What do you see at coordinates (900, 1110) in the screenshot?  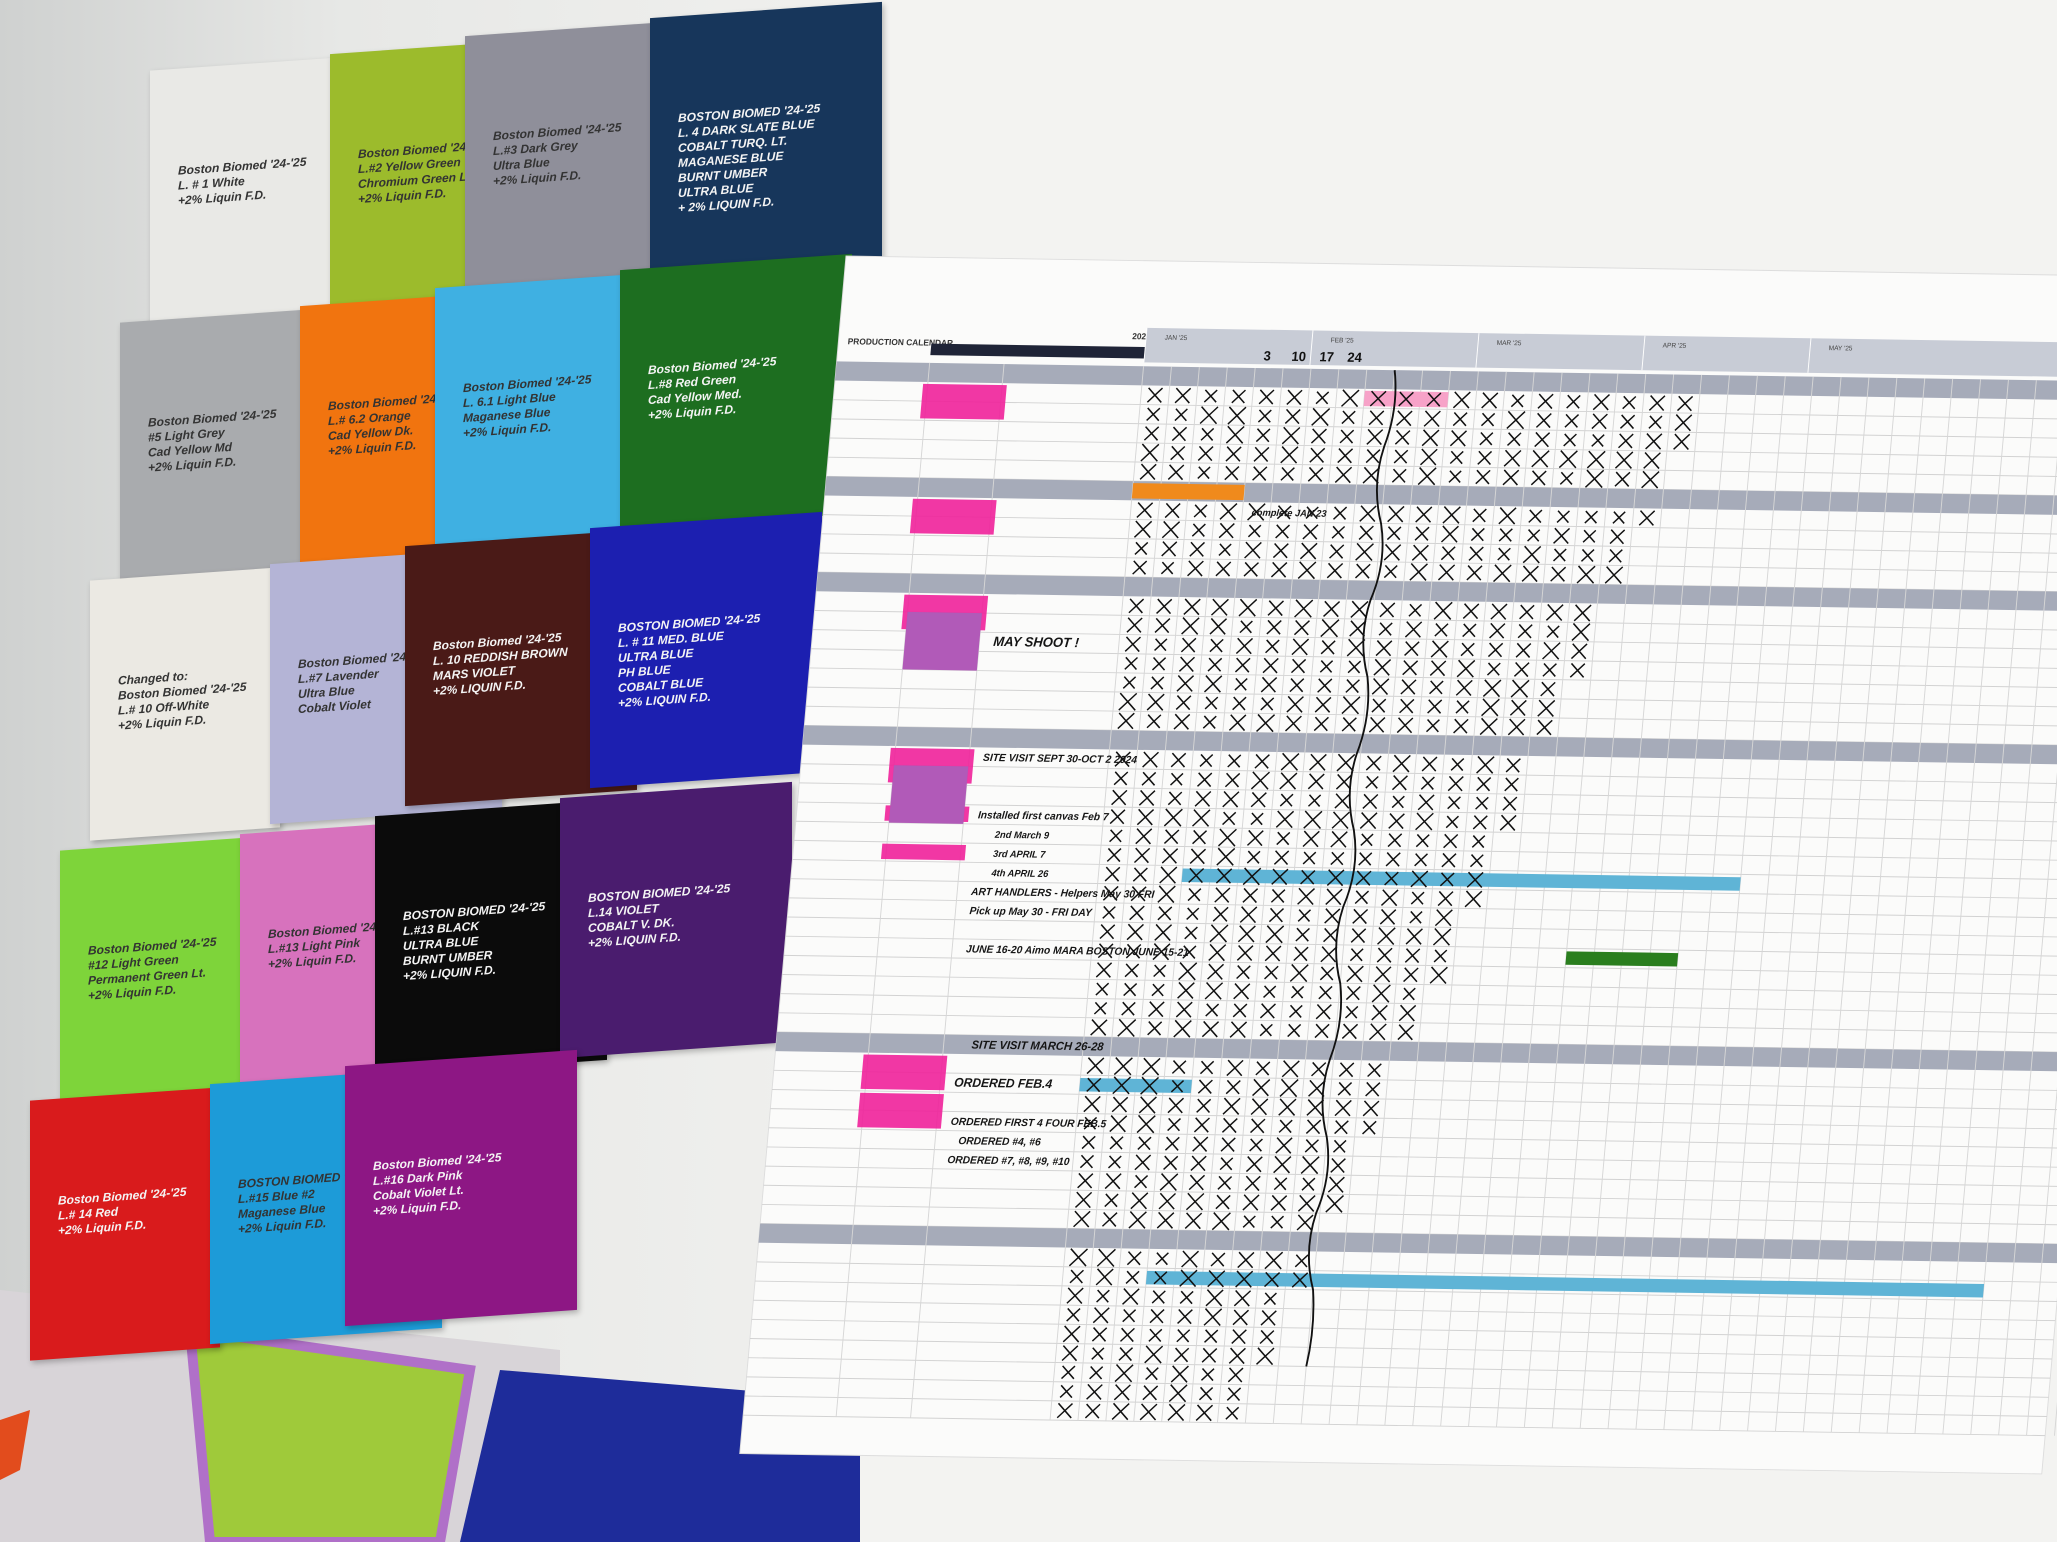 I see `marker-highlight` at bounding box center [900, 1110].